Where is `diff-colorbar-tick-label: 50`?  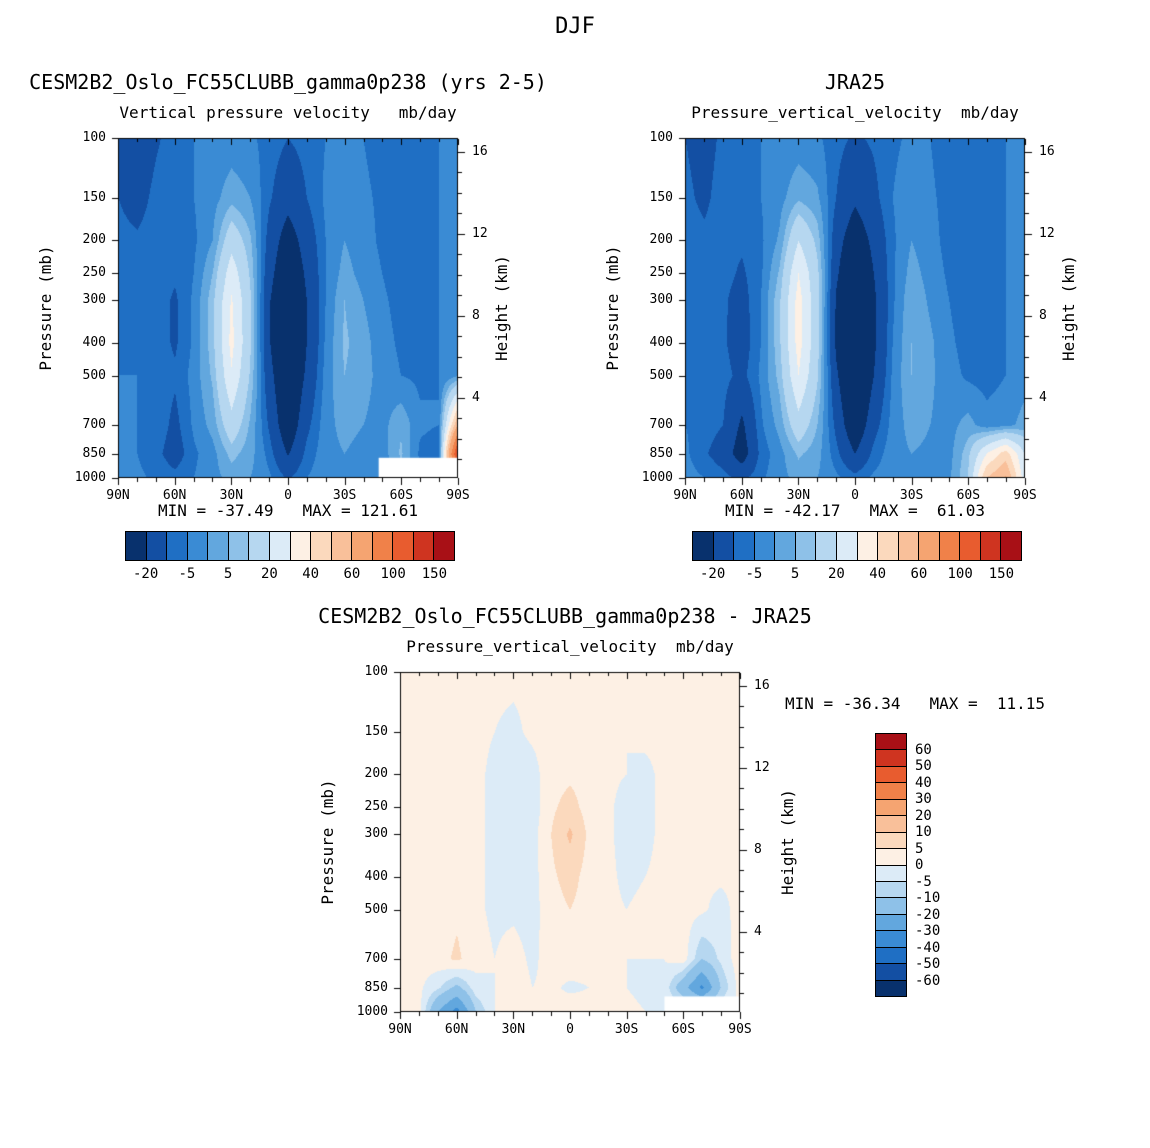
diff-colorbar-tick-label: 50 is located at coordinates (923, 766).